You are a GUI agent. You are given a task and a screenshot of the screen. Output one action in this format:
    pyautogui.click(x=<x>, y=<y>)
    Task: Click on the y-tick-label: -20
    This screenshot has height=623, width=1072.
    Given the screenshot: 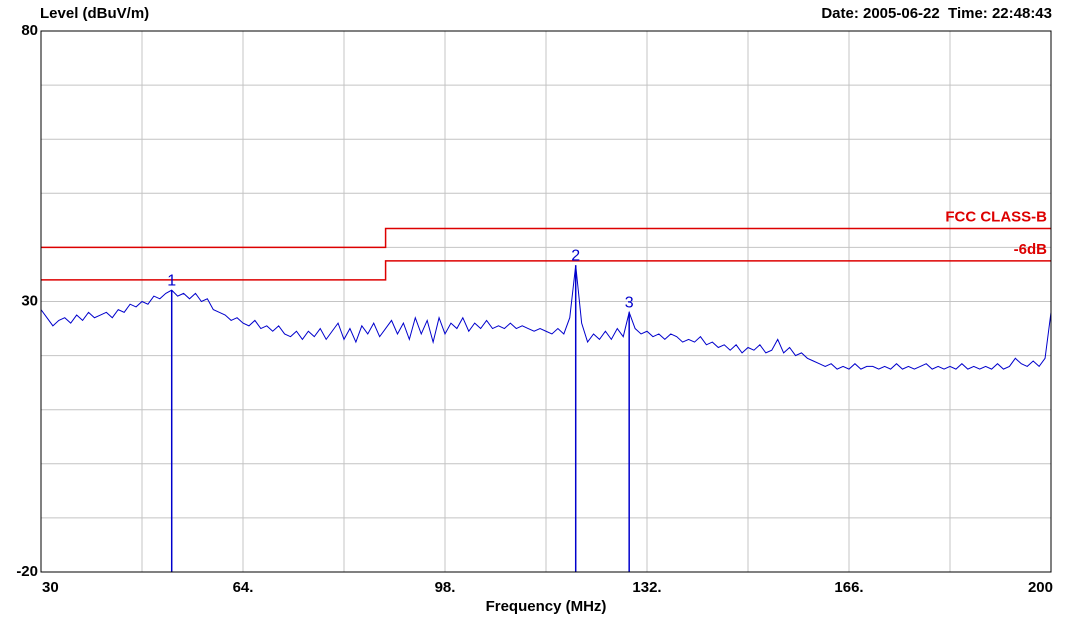 What is the action you would take?
    pyautogui.click(x=27, y=571)
    